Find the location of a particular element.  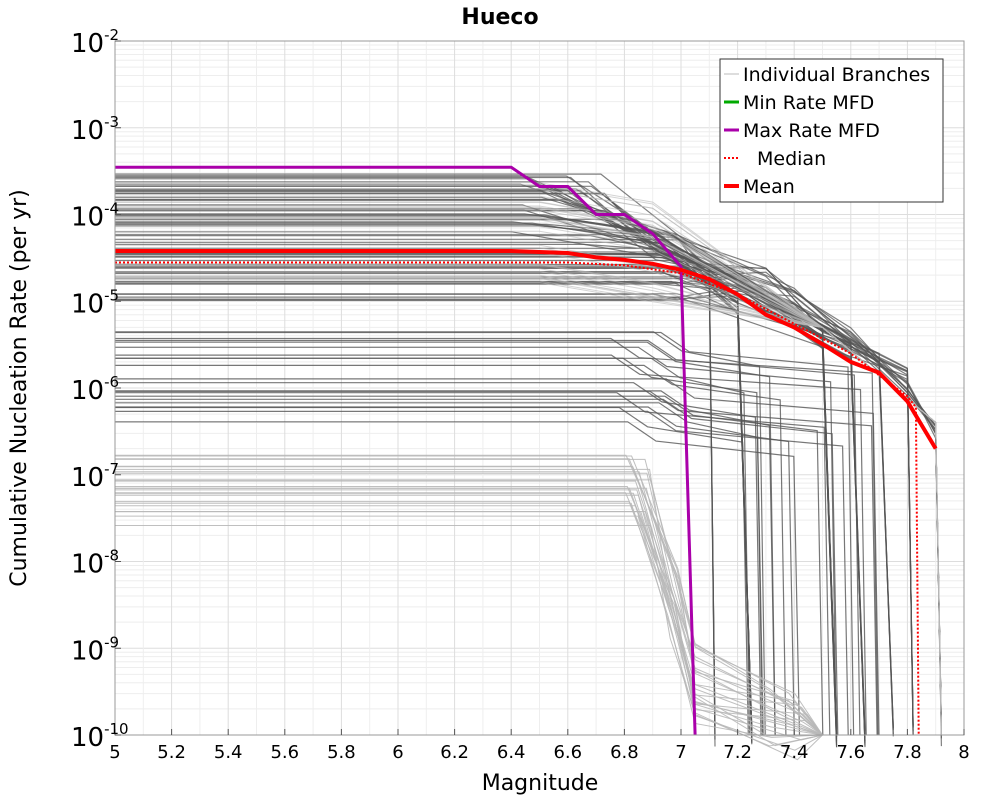

y-tick-label: 10⁻⁹ is located at coordinates (95, 649).